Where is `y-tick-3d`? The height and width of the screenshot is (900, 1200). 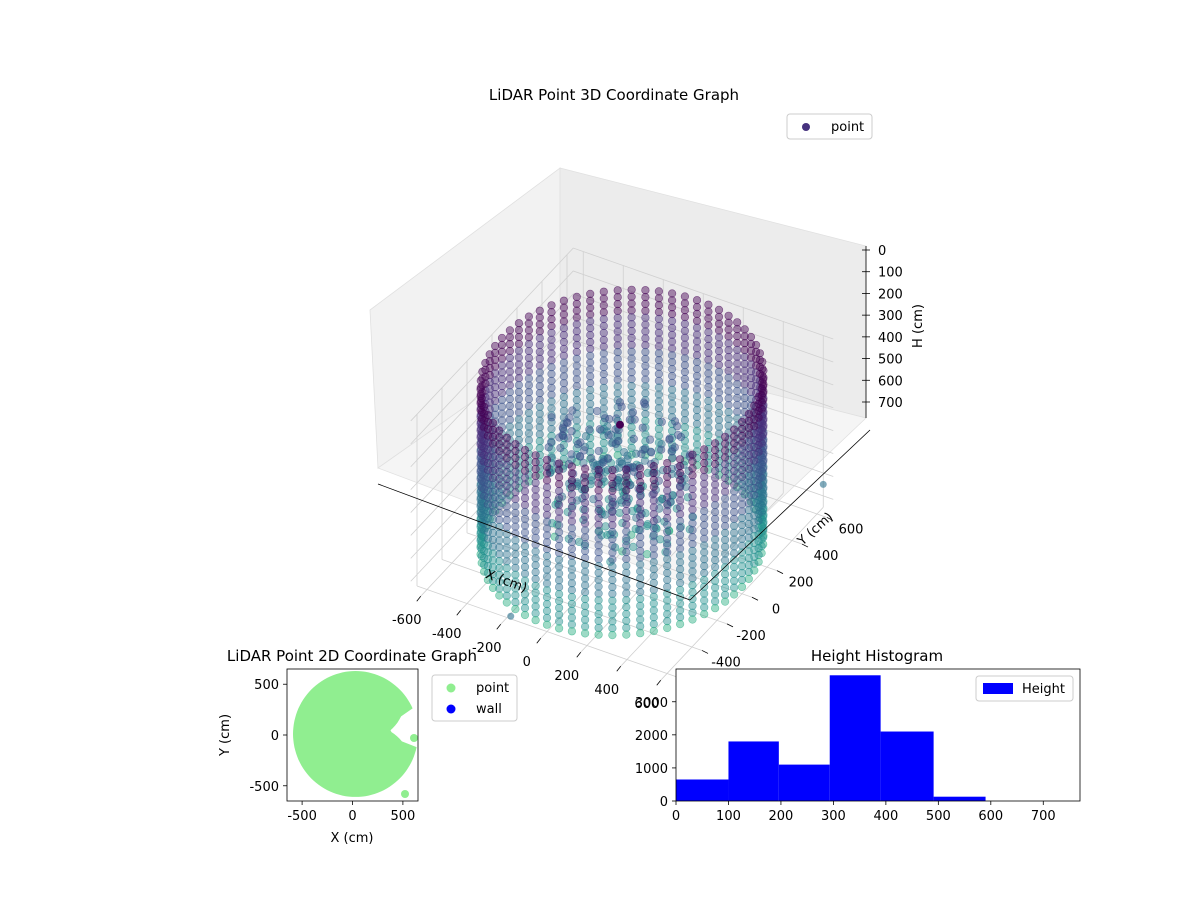 y-tick-3d is located at coordinates (780, 572).